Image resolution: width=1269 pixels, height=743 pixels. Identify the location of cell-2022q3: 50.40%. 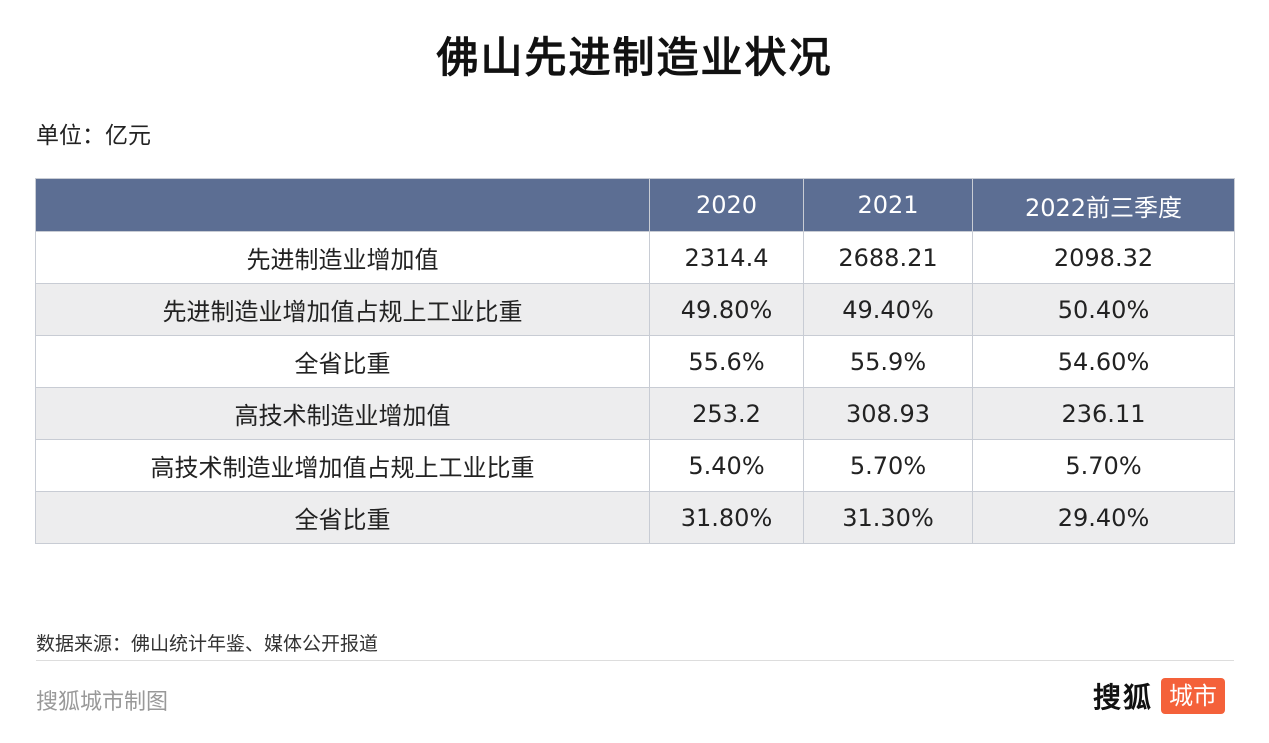
(1103, 309).